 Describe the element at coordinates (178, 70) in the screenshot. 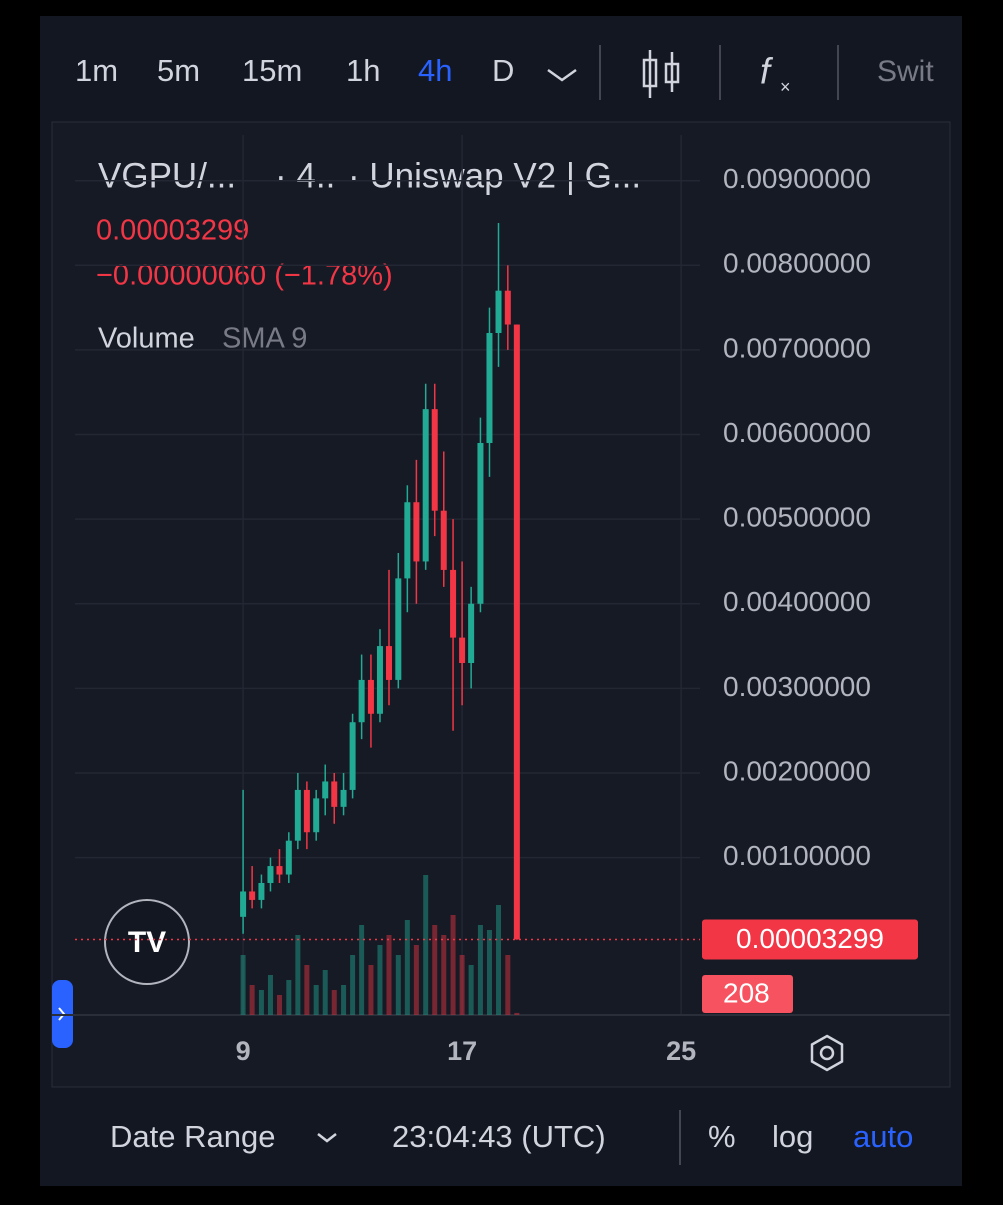

I see `interval-button: 5m` at that location.